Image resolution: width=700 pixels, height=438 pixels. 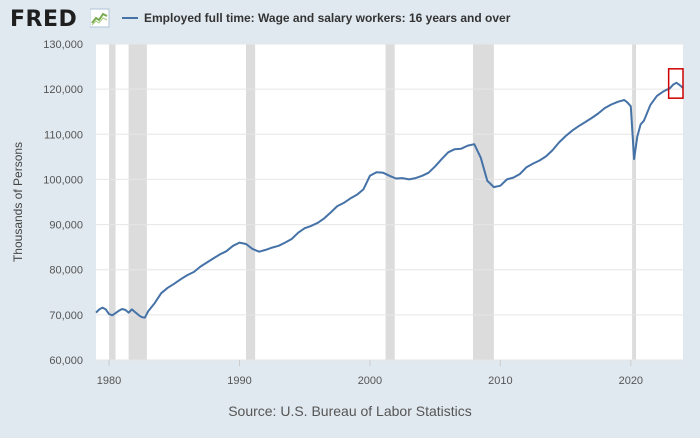 I want to click on line-chart-icon, so click(x=100, y=18).